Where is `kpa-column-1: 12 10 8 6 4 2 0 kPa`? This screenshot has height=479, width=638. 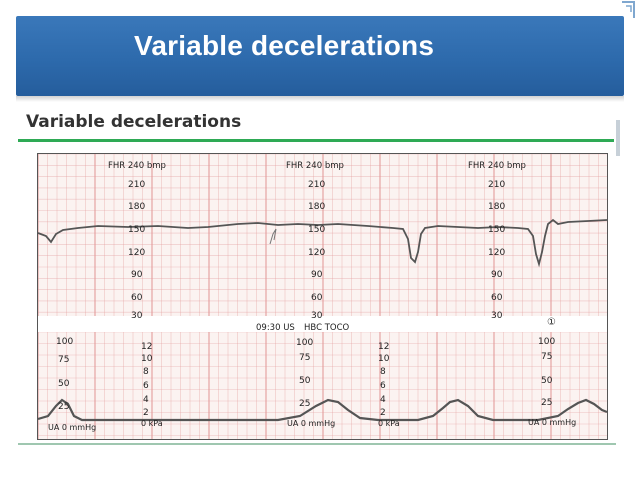
kpa-column-1: 12 10 8 6 4 2 0 kPa is located at coordinates (152, 385).